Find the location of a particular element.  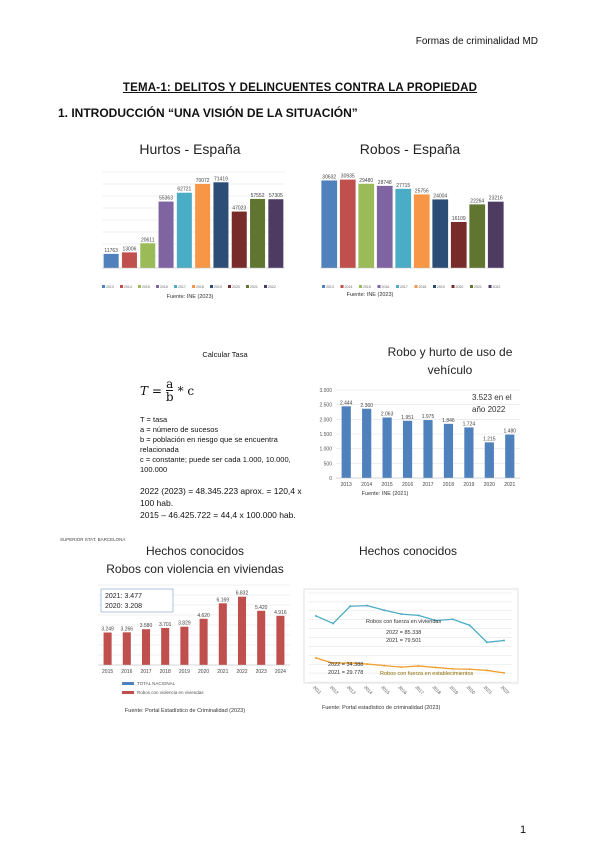

x-tick-label: 2015 is located at coordinates (387, 485).